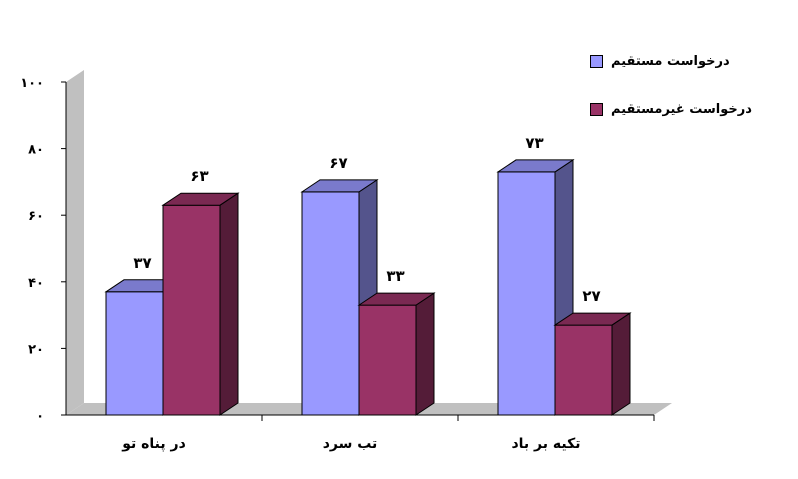  I want to click on data-label: ۶۷, so click(338, 163).